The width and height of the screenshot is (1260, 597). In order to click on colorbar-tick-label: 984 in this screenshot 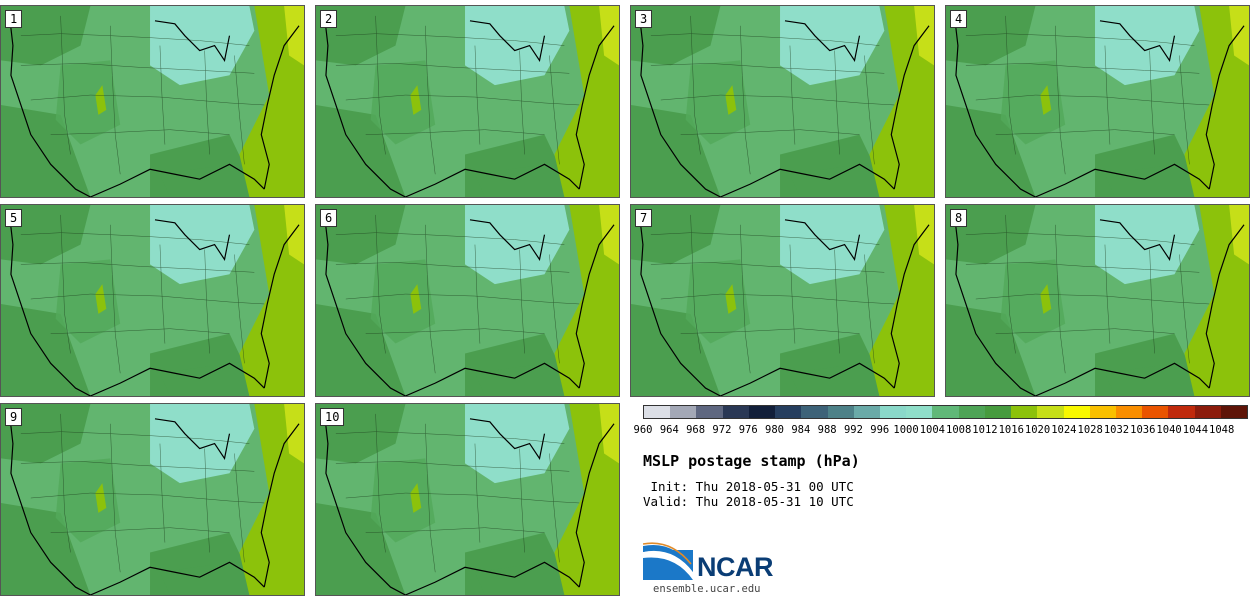, I will do `click(801, 430)`.